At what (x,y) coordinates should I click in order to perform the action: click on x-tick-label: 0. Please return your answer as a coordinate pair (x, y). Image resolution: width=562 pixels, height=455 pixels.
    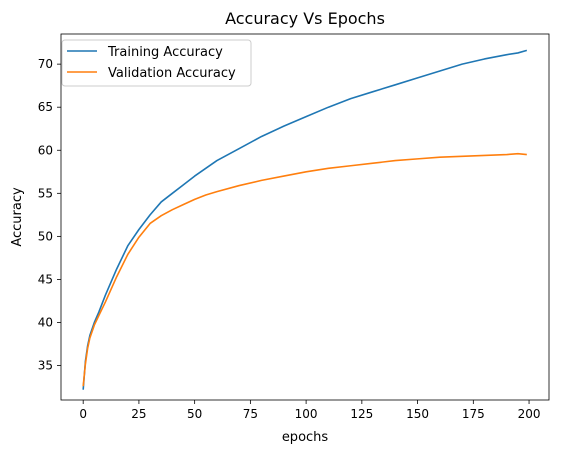
    Looking at the image, I should click on (83, 414).